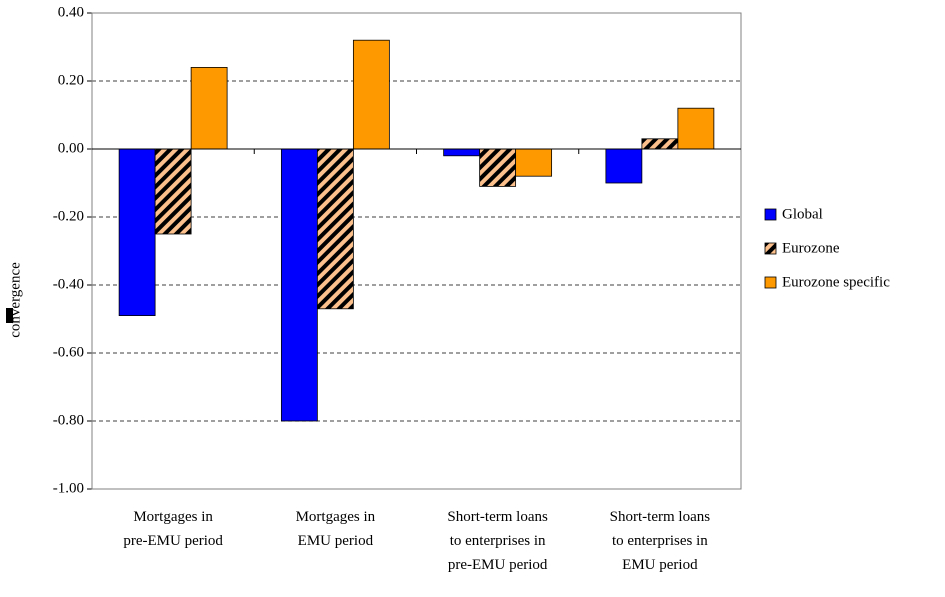  Describe the element at coordinates (336, 529) in the screenshot. I see `x-tick-label: Mortgages in EMU period` at that location.